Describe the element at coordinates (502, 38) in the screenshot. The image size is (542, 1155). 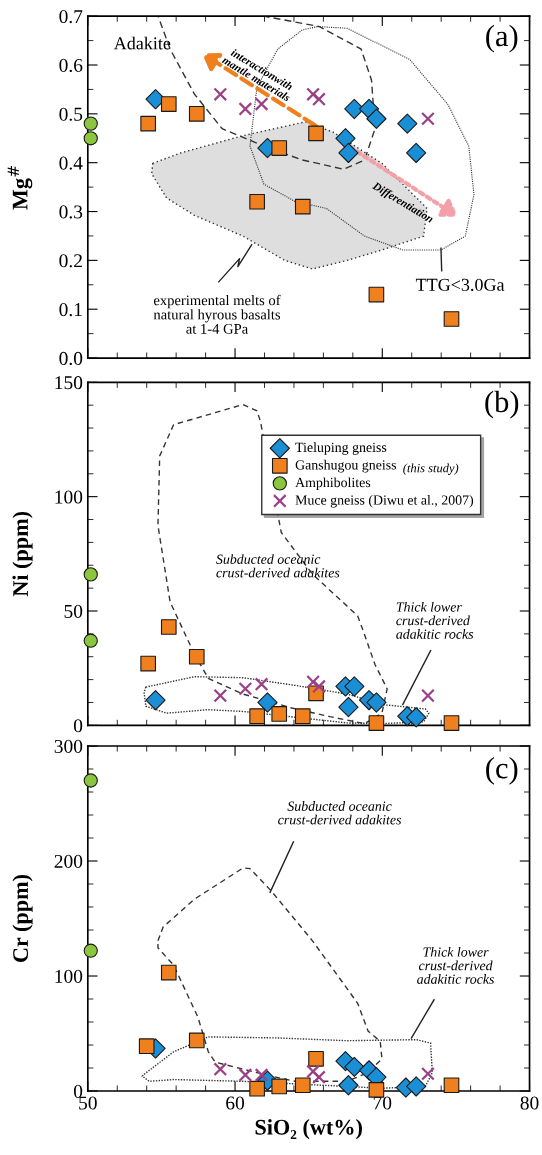
I see `annotation: (a)` at that location.